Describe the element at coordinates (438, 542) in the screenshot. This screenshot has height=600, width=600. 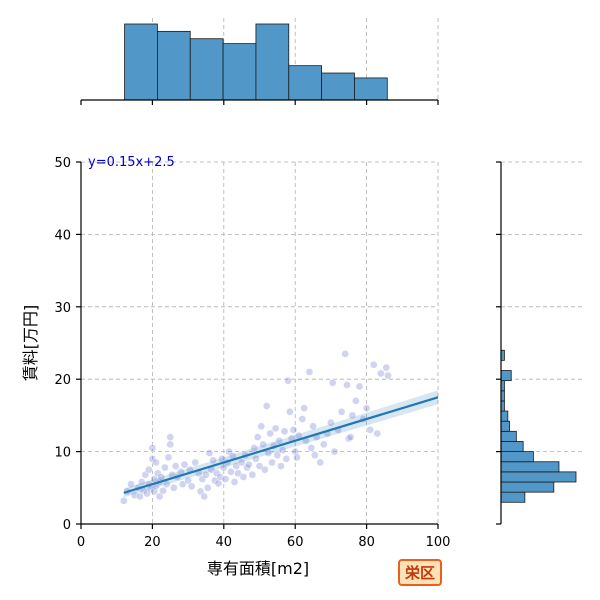
I see `x-tick-label: 100` at that location.